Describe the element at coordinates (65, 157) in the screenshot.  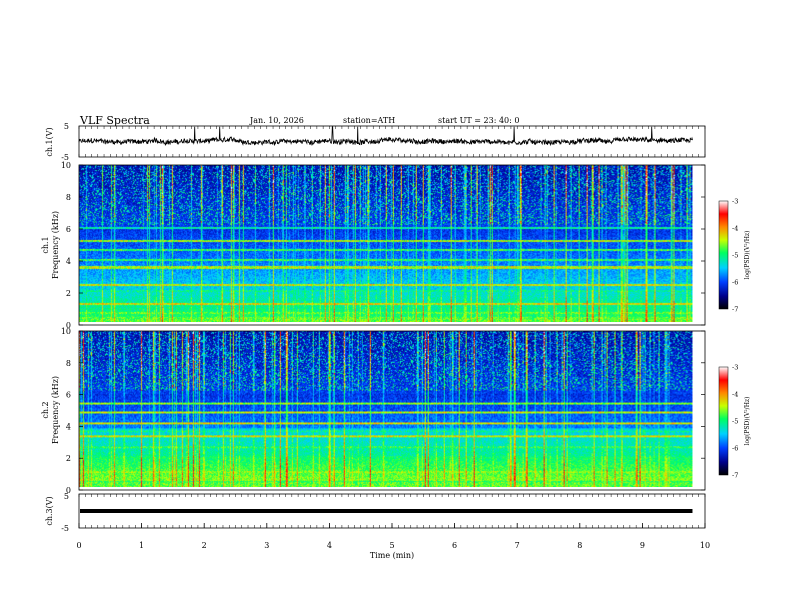
I see `ch1-ytick-bottom: -5` at that location.